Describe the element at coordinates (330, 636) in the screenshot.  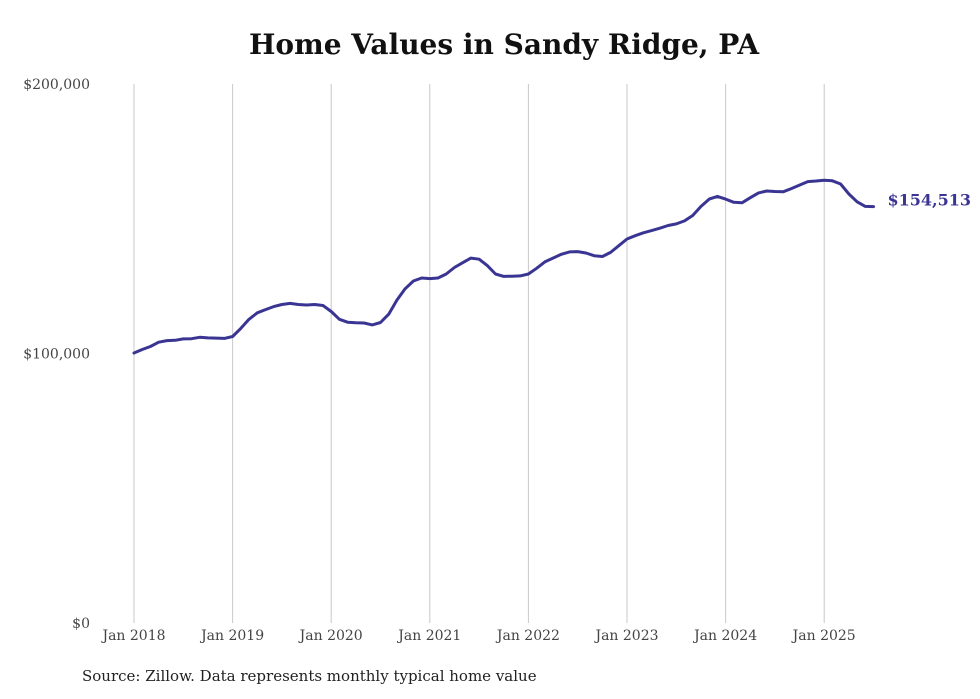
I see `x-tick-label: Jan 2020` at that location.